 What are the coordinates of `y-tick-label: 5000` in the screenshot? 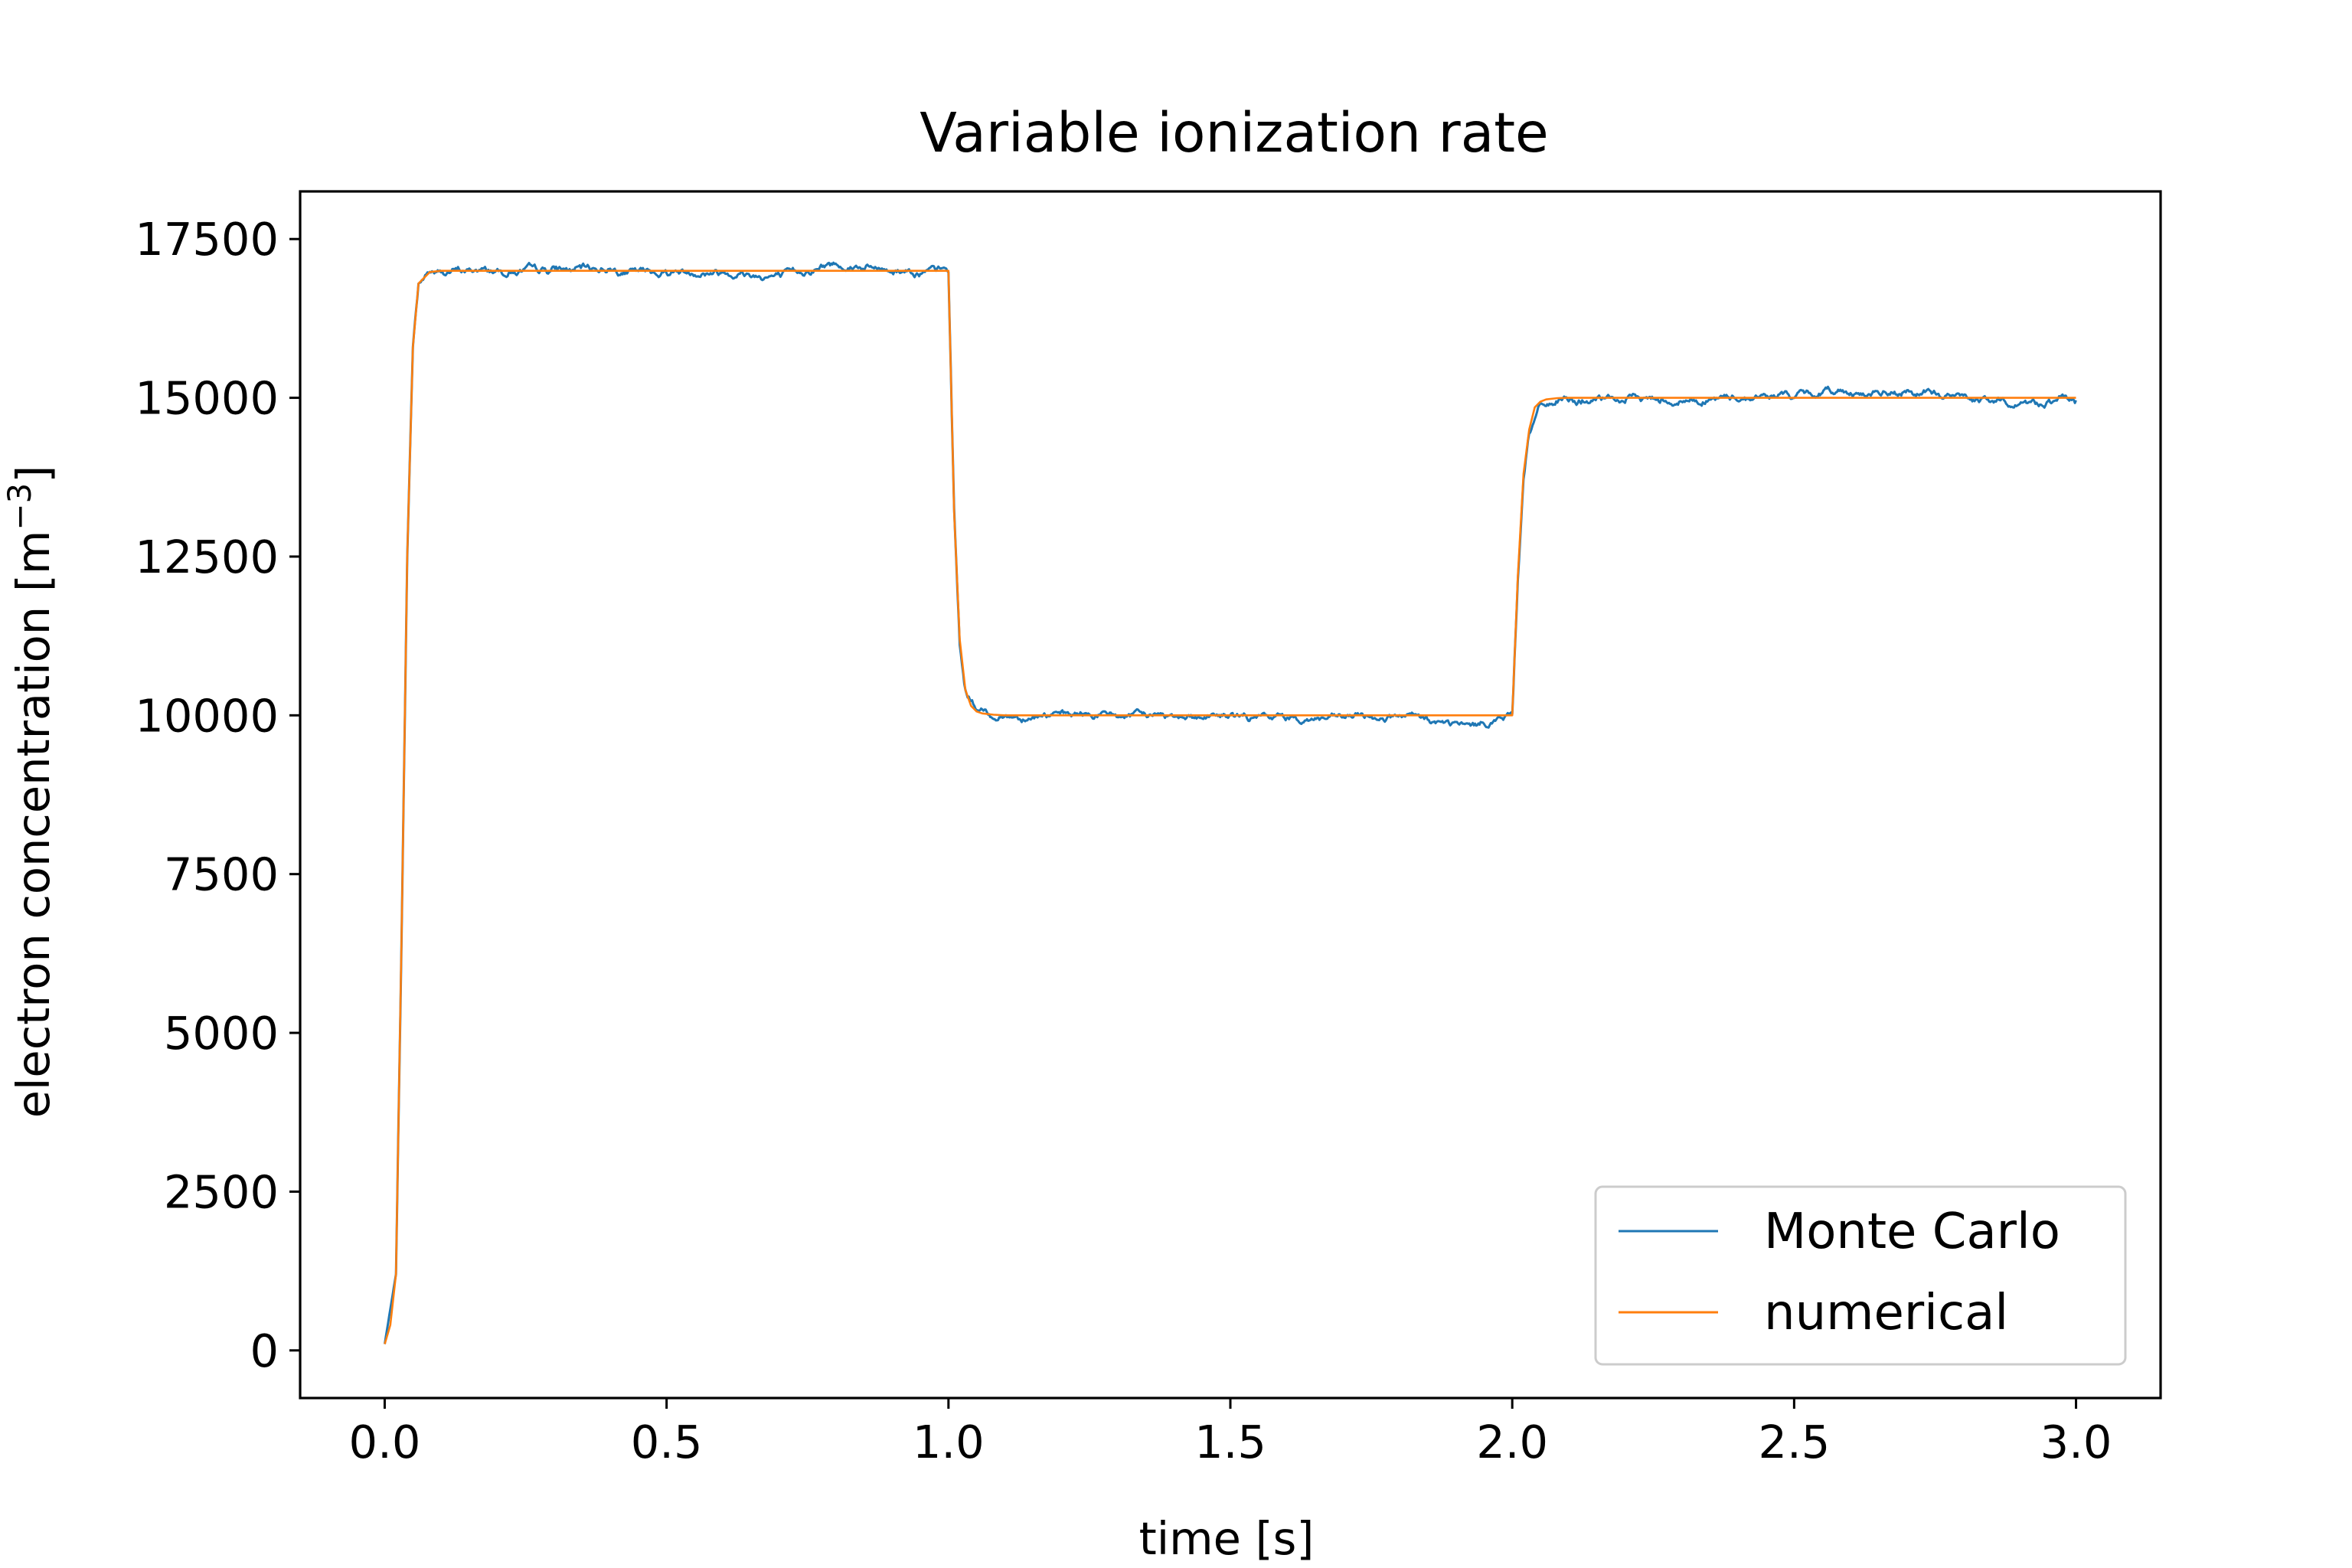 It's located at (221, 1033).